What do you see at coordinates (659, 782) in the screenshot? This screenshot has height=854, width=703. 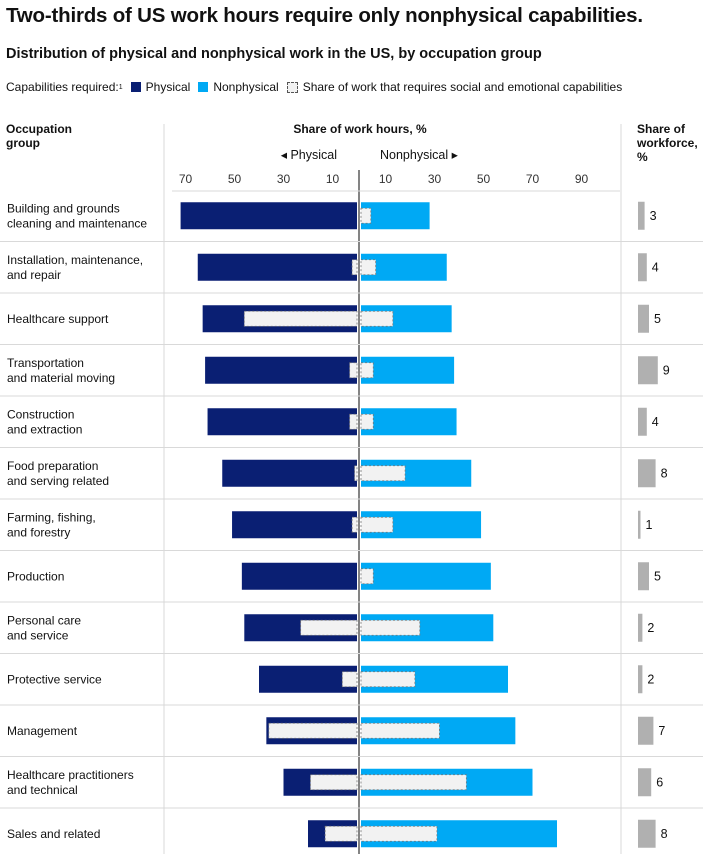 I see `workforce-value-label: 6` at bounding box center [659, 782].